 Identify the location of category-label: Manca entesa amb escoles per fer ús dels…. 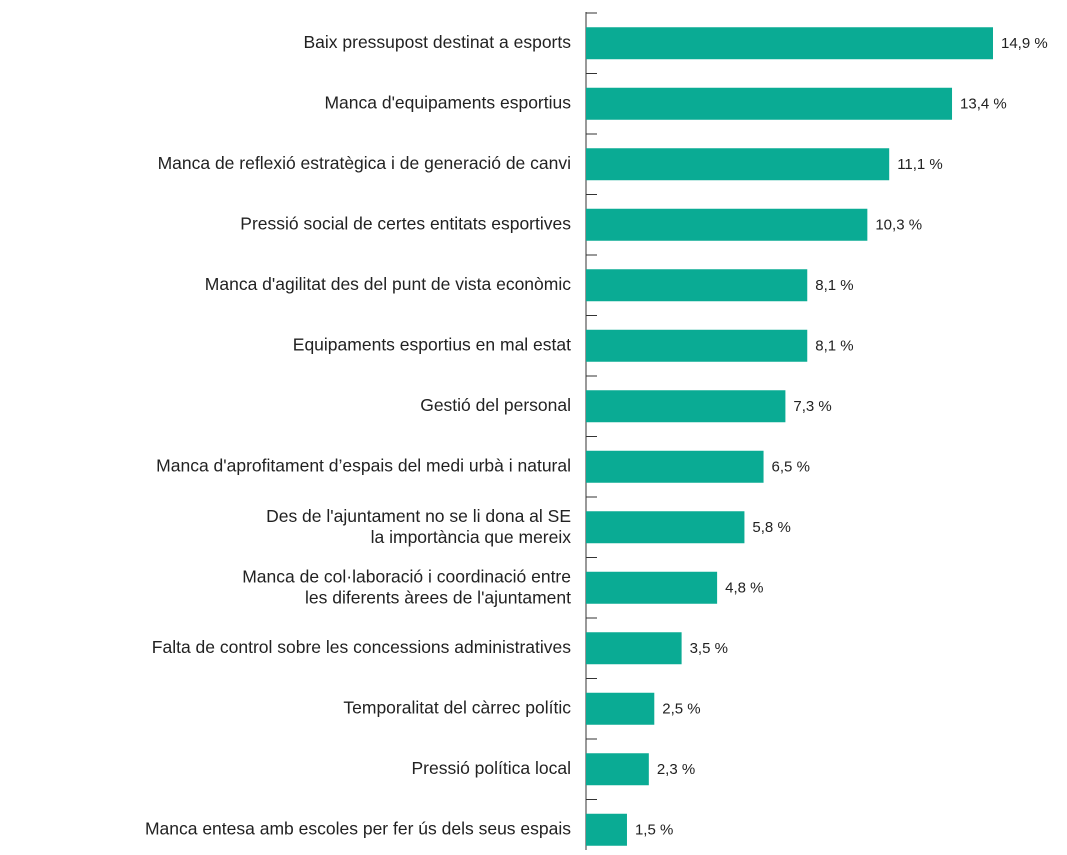
(358, 828).